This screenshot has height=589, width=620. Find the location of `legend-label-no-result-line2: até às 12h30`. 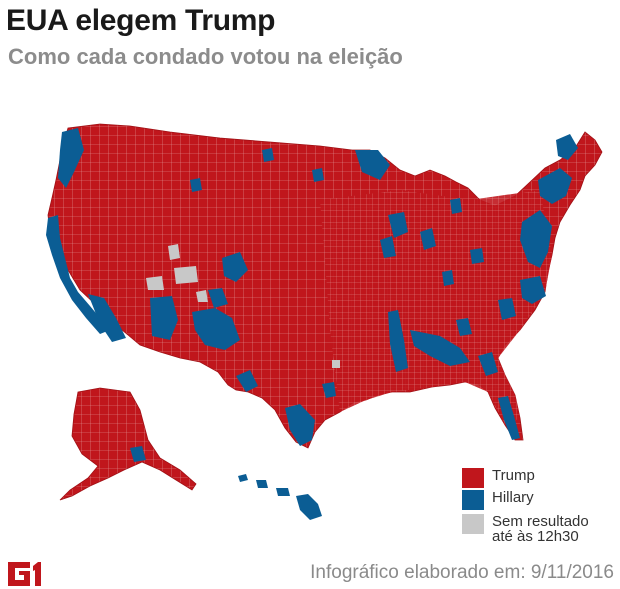

legend-label-no-result-line2: até às 12h30 is located at coordinates (535, 536).